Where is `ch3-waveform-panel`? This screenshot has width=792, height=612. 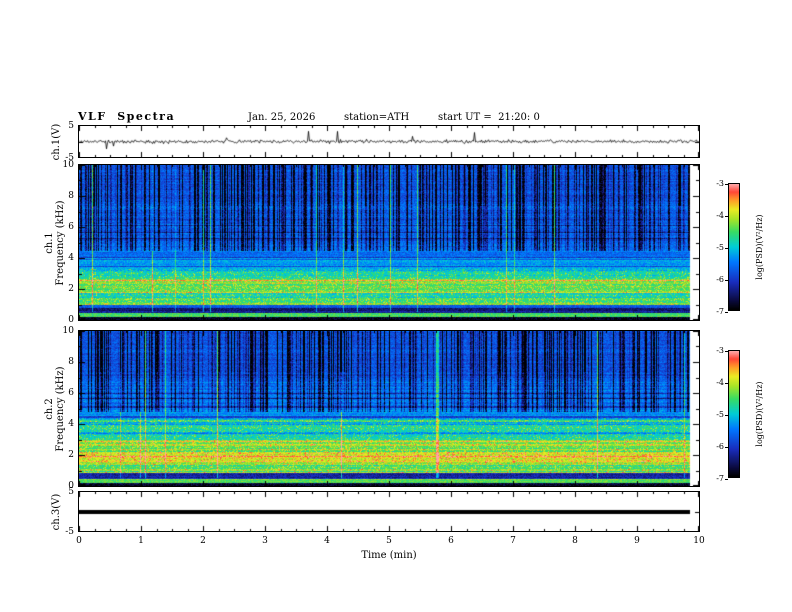 ch3-waveform-panel is located at coordinates (389, 511).